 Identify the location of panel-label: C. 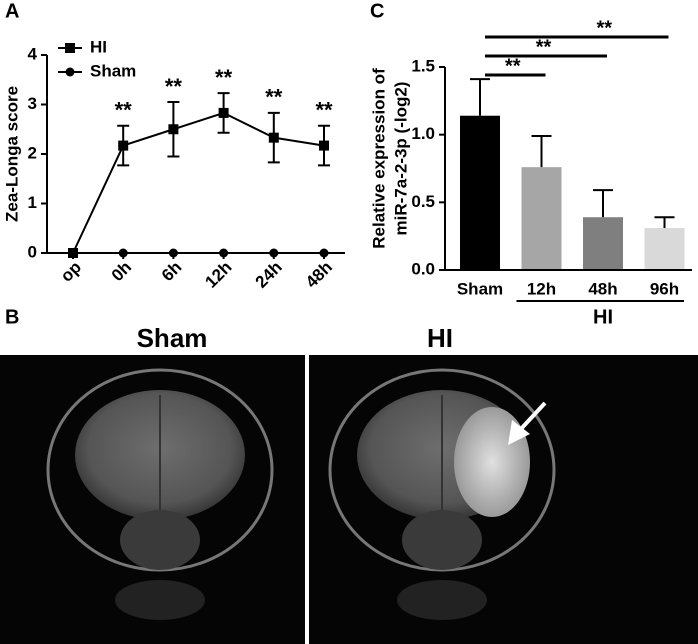
(377, 11).